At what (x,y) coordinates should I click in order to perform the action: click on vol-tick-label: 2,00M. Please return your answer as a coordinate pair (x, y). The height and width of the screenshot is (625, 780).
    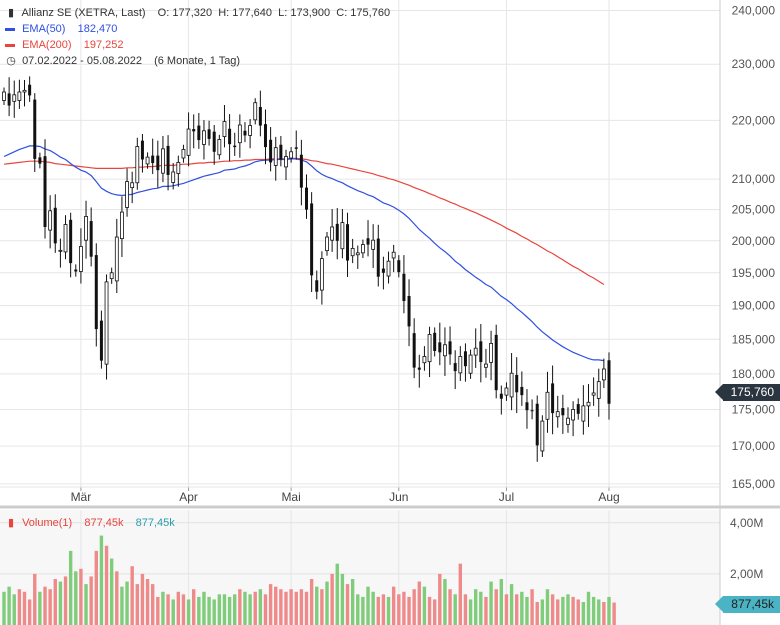
    Looking at the image, I should click on (746, 574).